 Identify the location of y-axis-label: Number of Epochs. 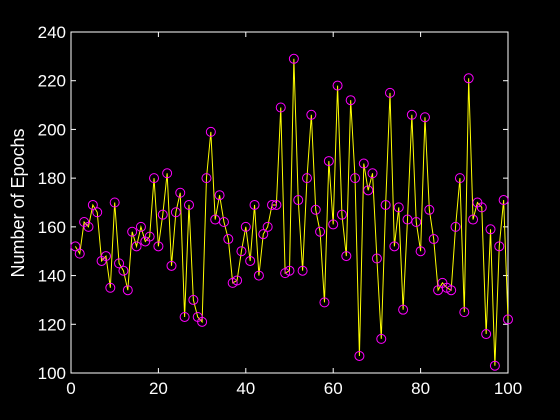
(18, 202).